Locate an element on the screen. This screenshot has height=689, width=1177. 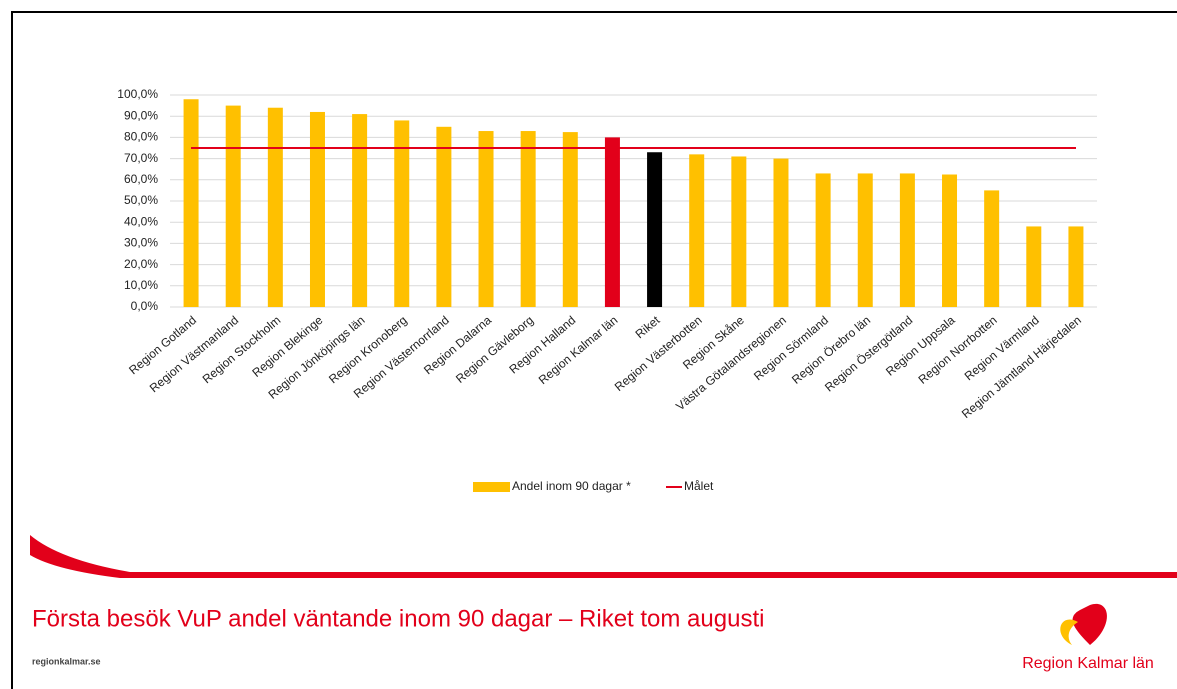
y-tick-label: 20,0% is located at coordinates (141, 264).